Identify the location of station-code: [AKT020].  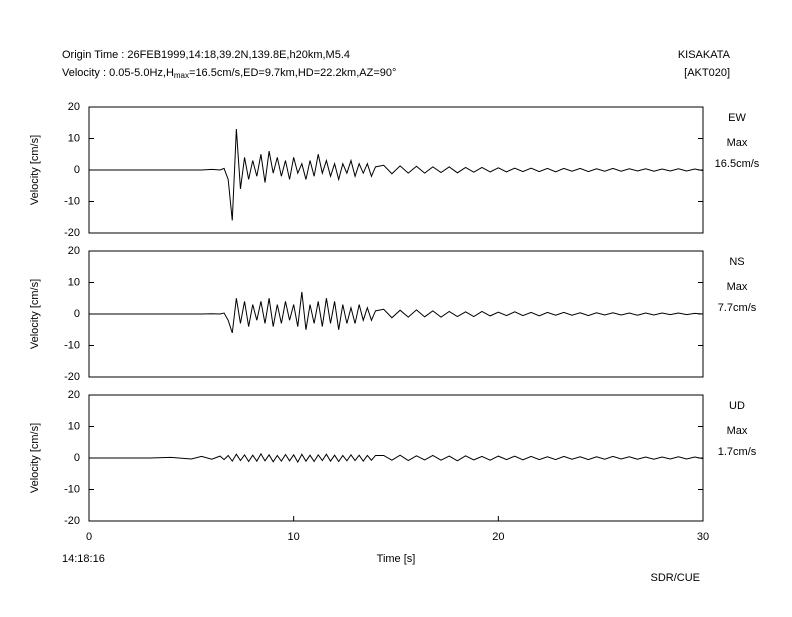
(707, 73).